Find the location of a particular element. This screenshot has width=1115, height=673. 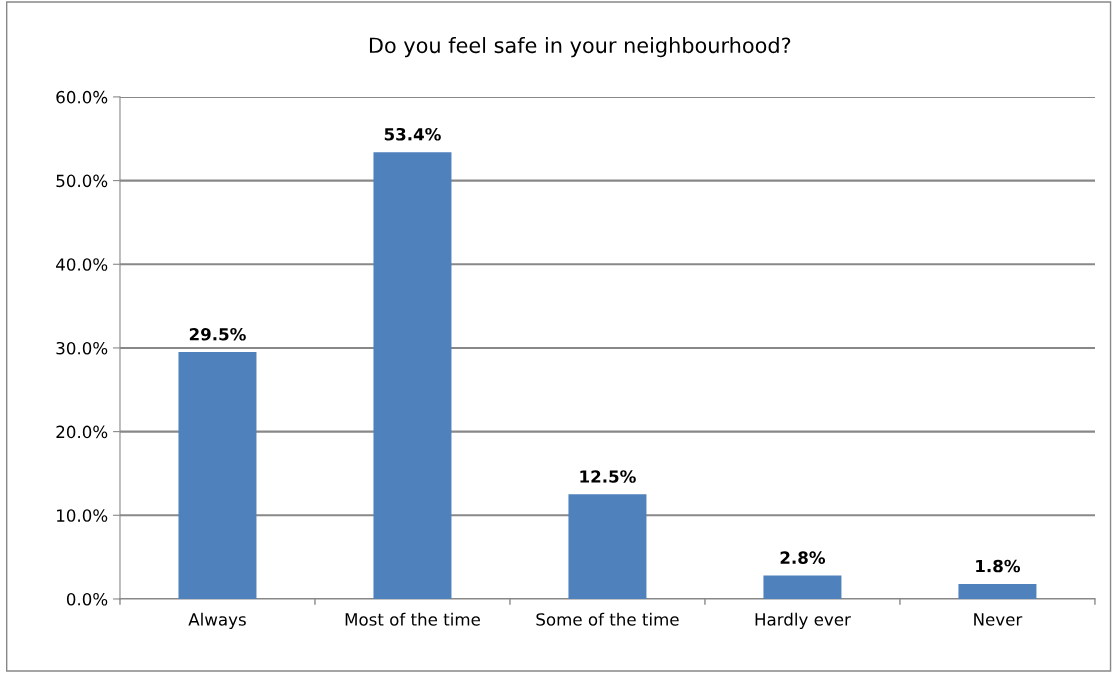

y-tick-label: 10.0% is located at coordinates (82, 515).